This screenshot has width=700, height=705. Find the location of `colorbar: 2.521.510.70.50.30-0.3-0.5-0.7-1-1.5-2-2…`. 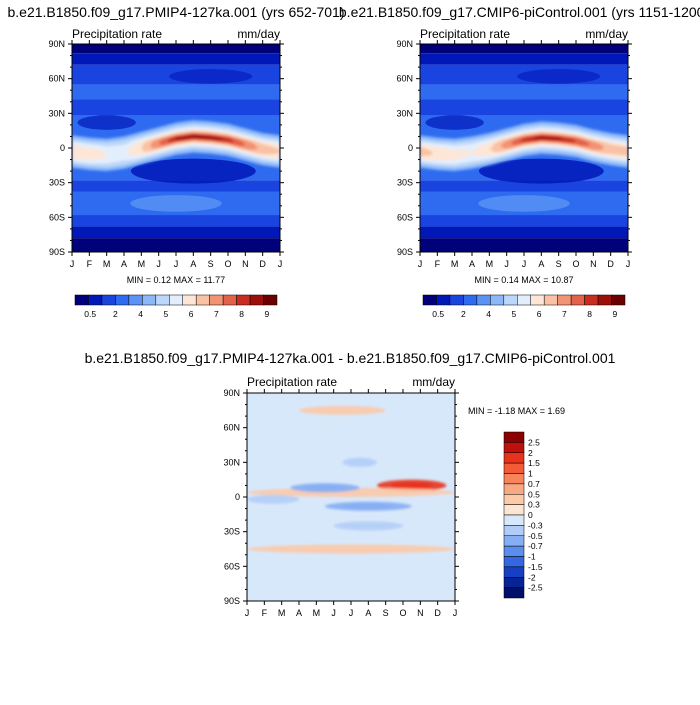

colorbar: 2.521.510.70.50.30-0.3-0.5-0.7-1-1.5-2-2… is located at coordinates (523, 515).